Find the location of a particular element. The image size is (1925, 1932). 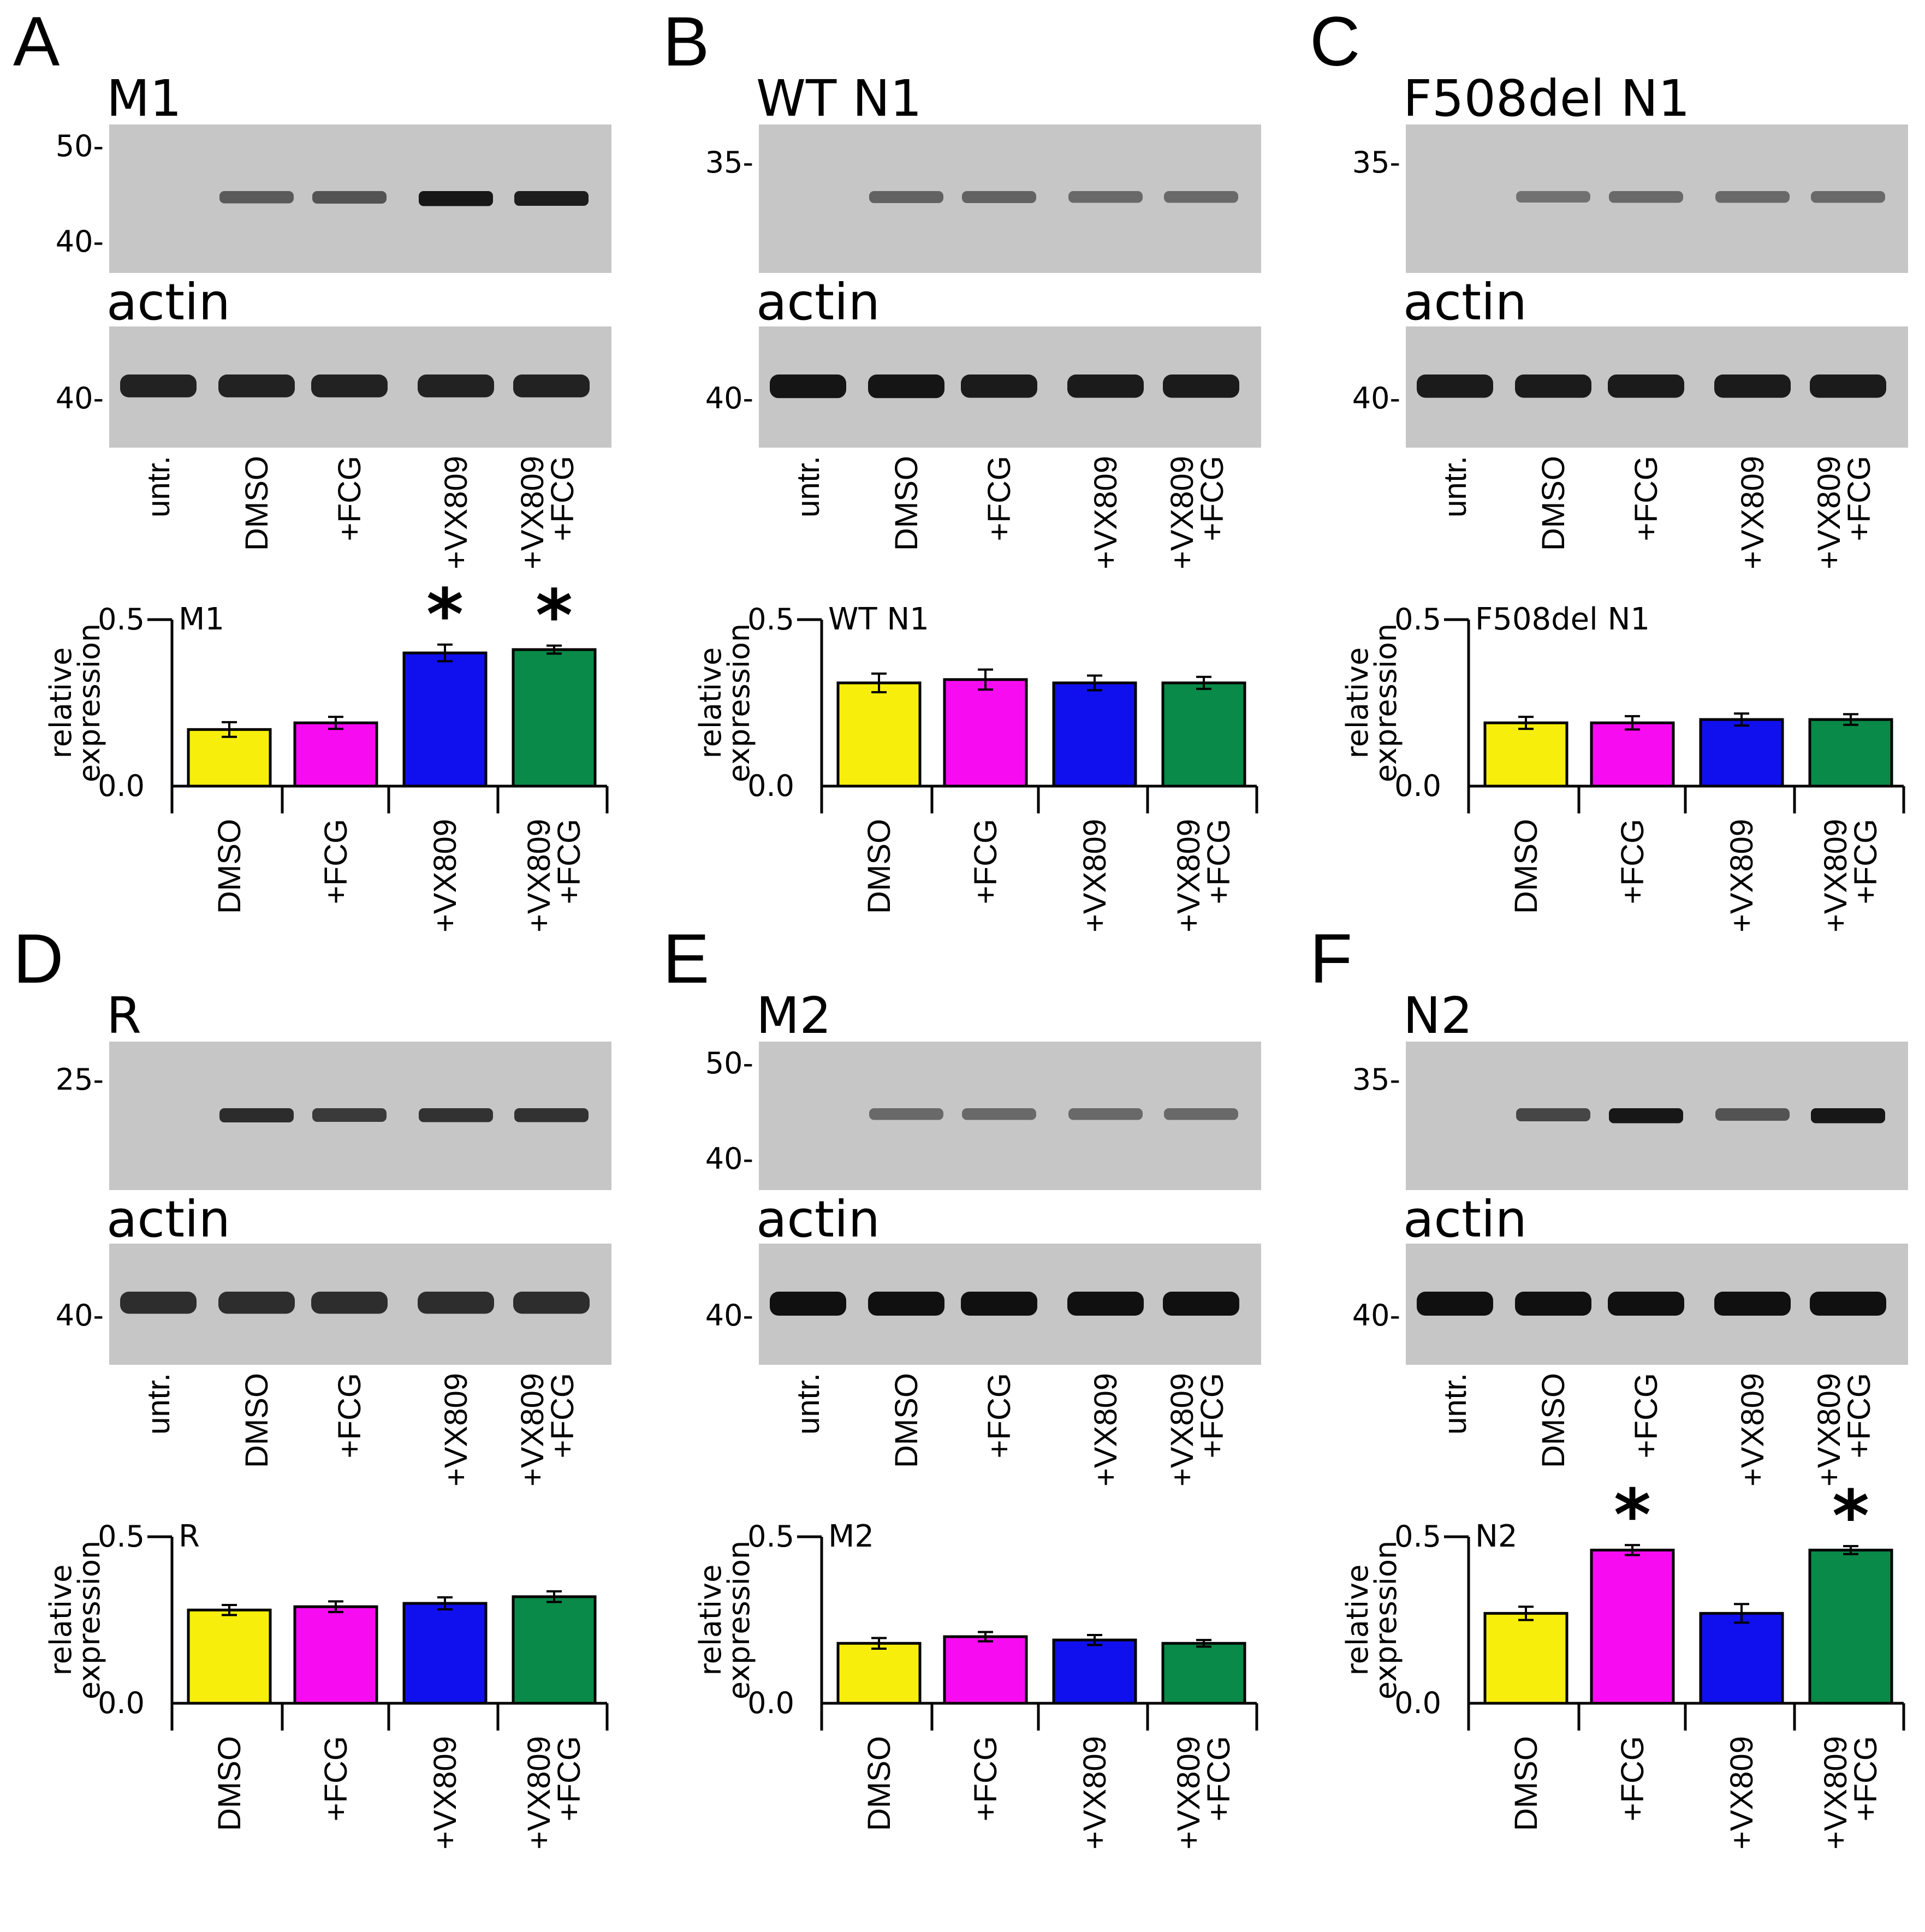

blot-title: WT N1 is located at coordinates (839, 98).